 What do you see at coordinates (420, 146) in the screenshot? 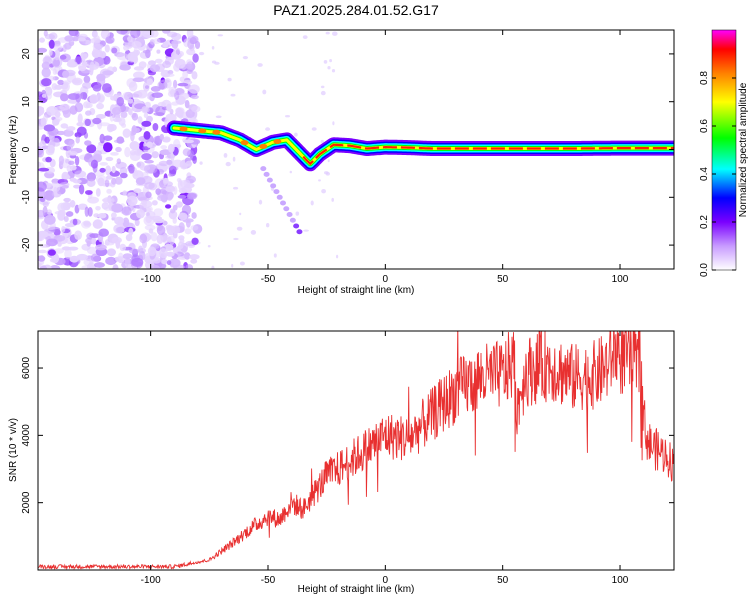
I see `spectral-ridge` at bounding box center [420, 146].